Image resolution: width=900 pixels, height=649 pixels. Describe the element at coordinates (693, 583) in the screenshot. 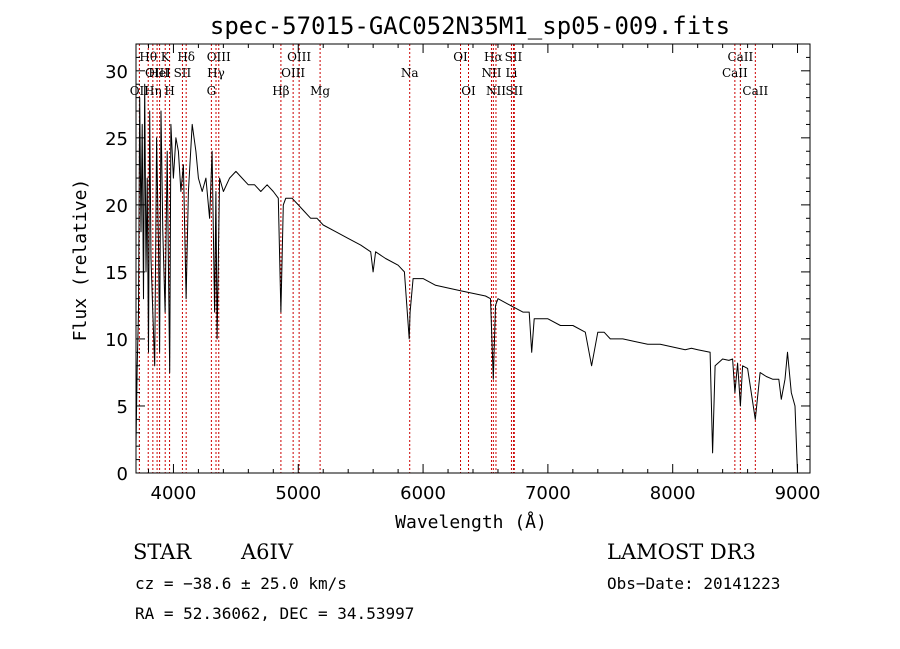

I see `obs-date: Obs−Date: 20141223` at that location.